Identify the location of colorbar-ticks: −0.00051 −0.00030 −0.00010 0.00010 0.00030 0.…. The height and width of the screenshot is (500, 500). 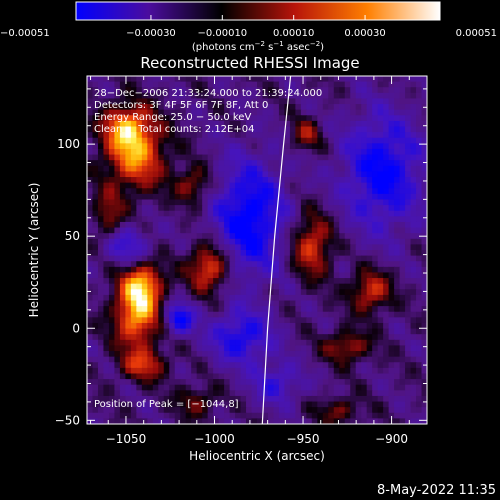
(248, 27).